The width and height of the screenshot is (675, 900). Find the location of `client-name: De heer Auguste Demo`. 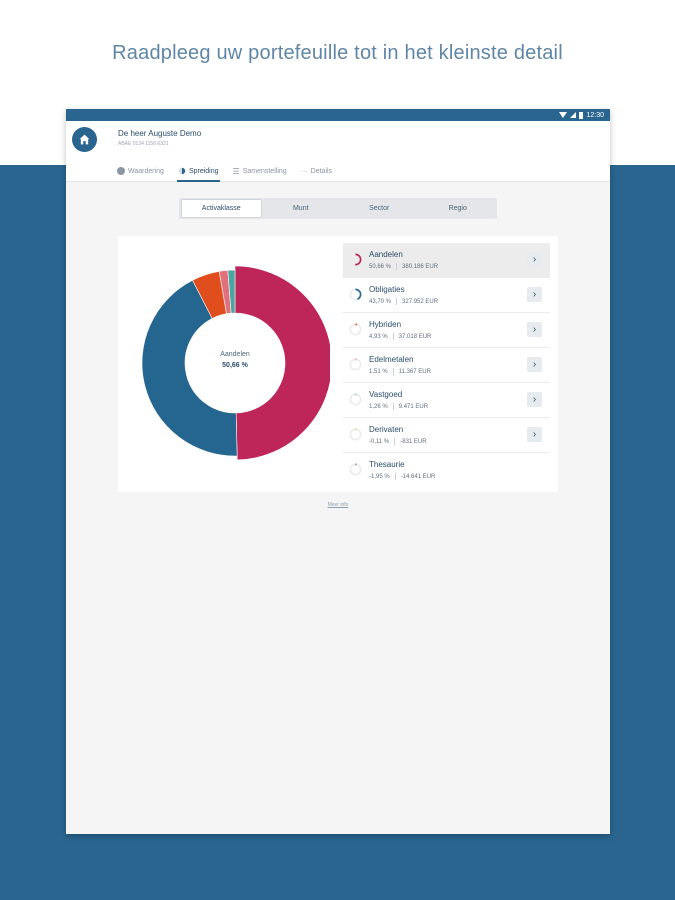

client-name: De heer Auguste Demo is located at coordinates (160, 133).